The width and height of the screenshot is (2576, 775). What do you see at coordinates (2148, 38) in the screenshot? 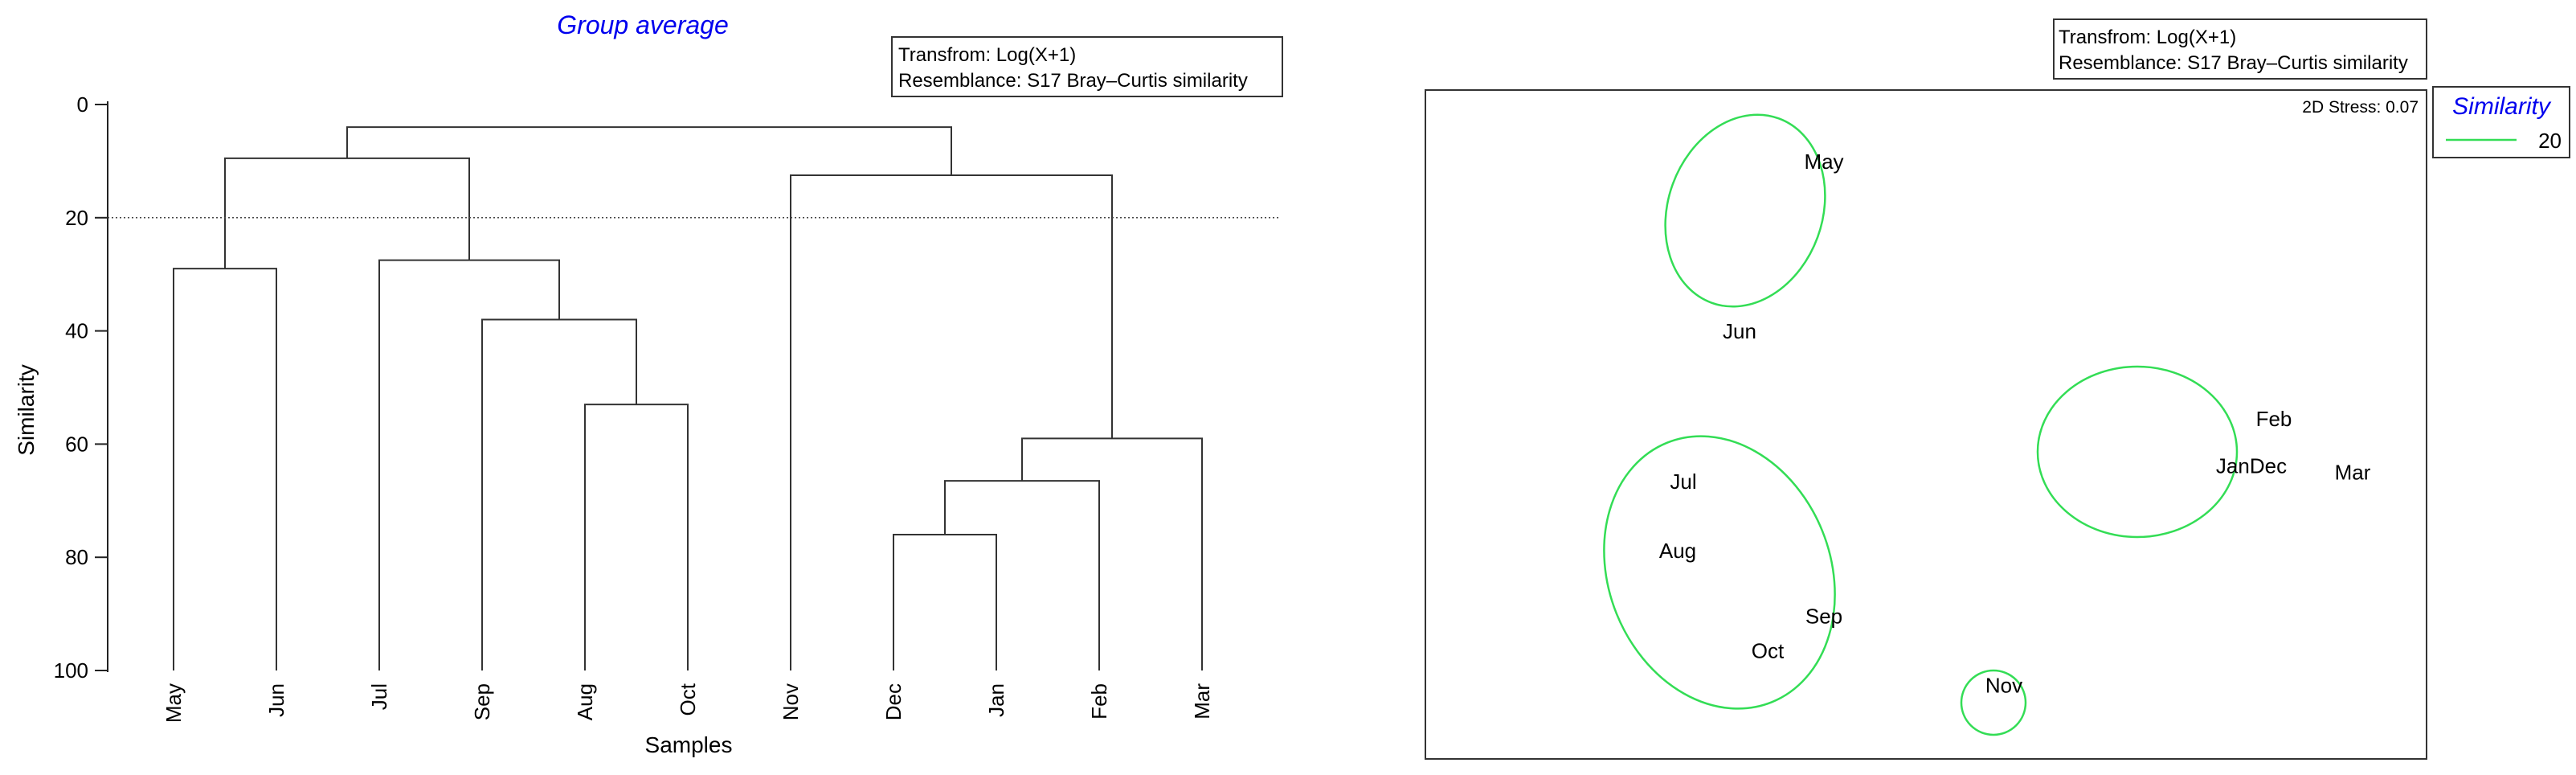
I see `mds-info-transform: Transfrom: Log(X+1)` at bounding box center [2148, 38].